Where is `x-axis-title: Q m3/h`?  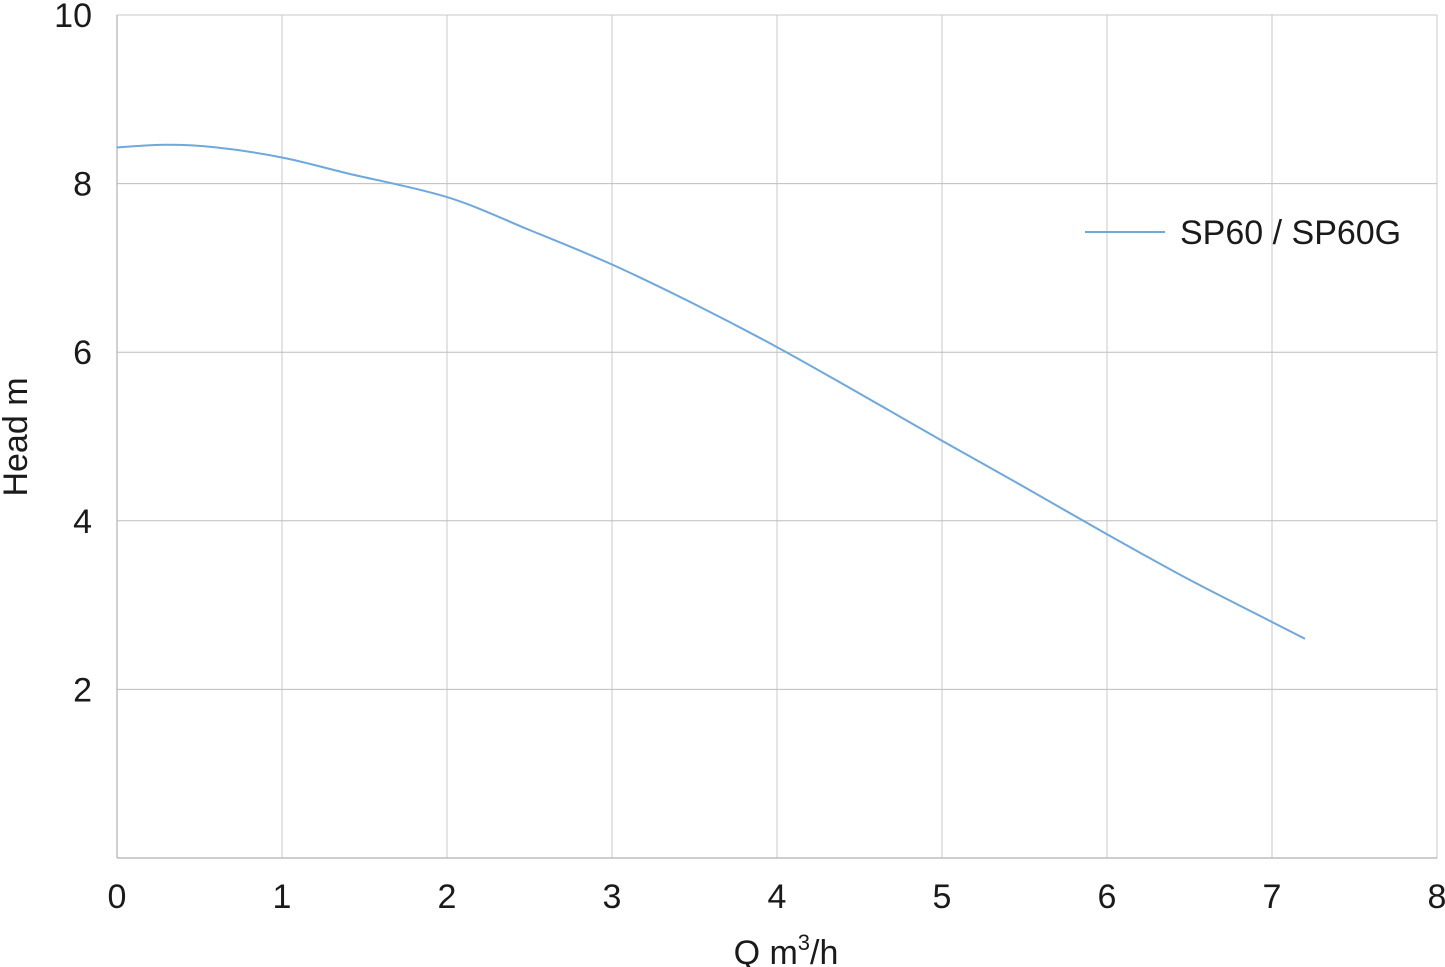 x-axis-title: Q m3/h is located at coordinates (786, 948).